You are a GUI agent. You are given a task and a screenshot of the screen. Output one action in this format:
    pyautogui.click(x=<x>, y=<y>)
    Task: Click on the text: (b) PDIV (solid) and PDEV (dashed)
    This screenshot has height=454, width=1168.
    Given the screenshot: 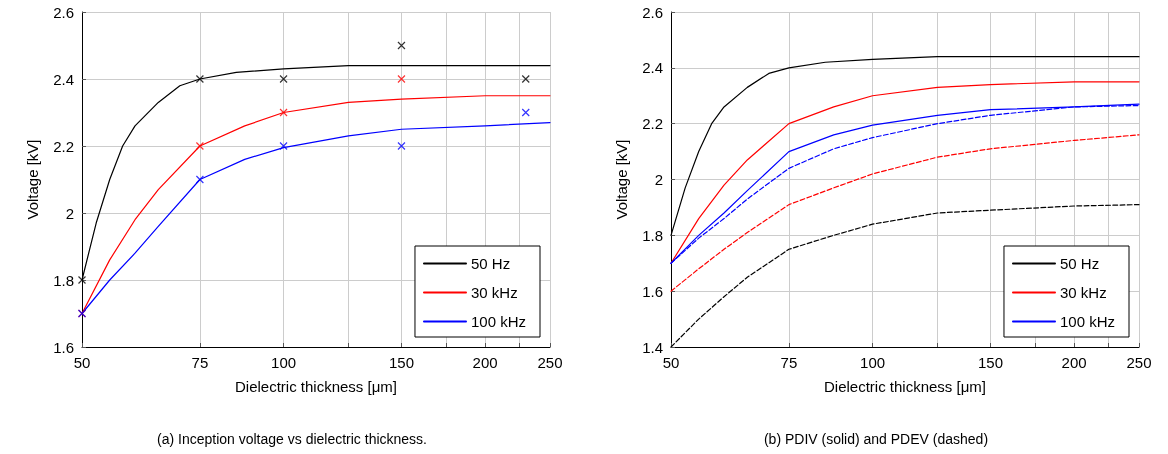 What is the action you would take?
    pyautogui.click(x=876, y=439)
    